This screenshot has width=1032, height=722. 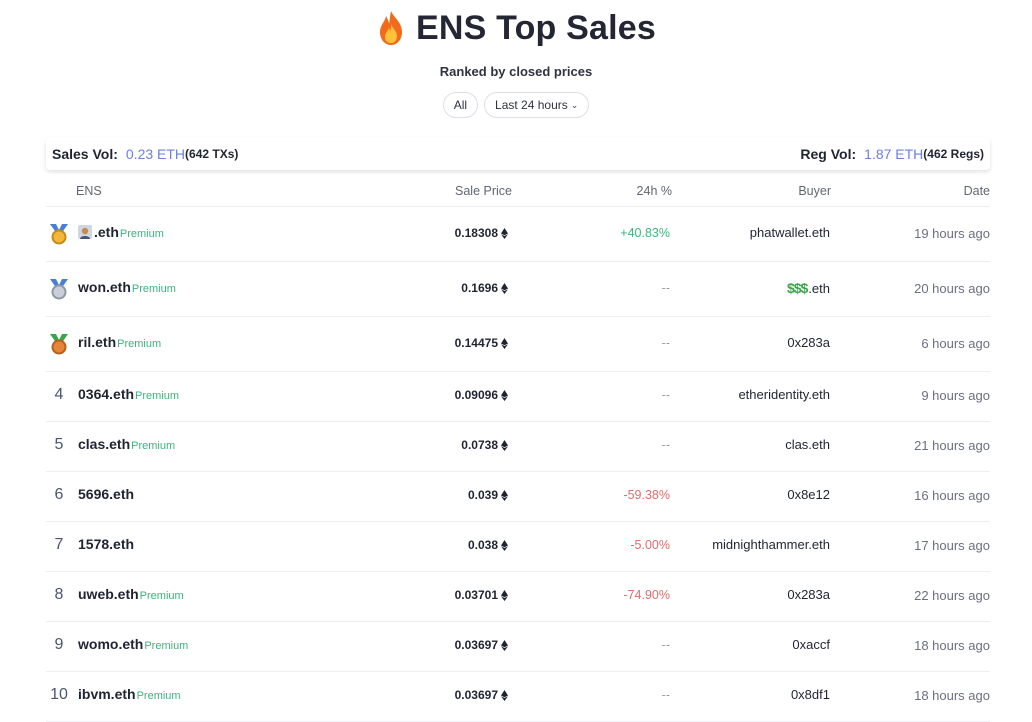 I want to click on buyer-address: 0x8df1, so click(x=810, y=694).